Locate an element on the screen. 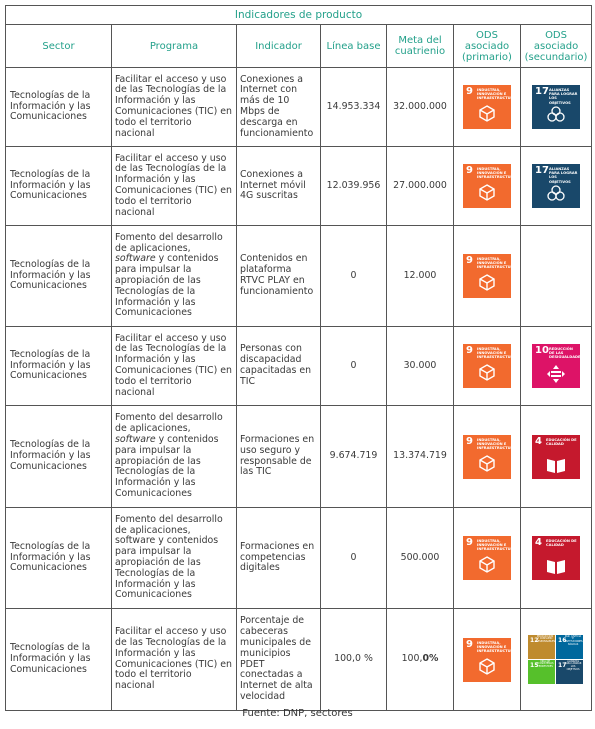 The image size is (595, 729). indicador-cell: Conexiones a Internet móvil 4G suscritas is located at coordinates (278, 186).